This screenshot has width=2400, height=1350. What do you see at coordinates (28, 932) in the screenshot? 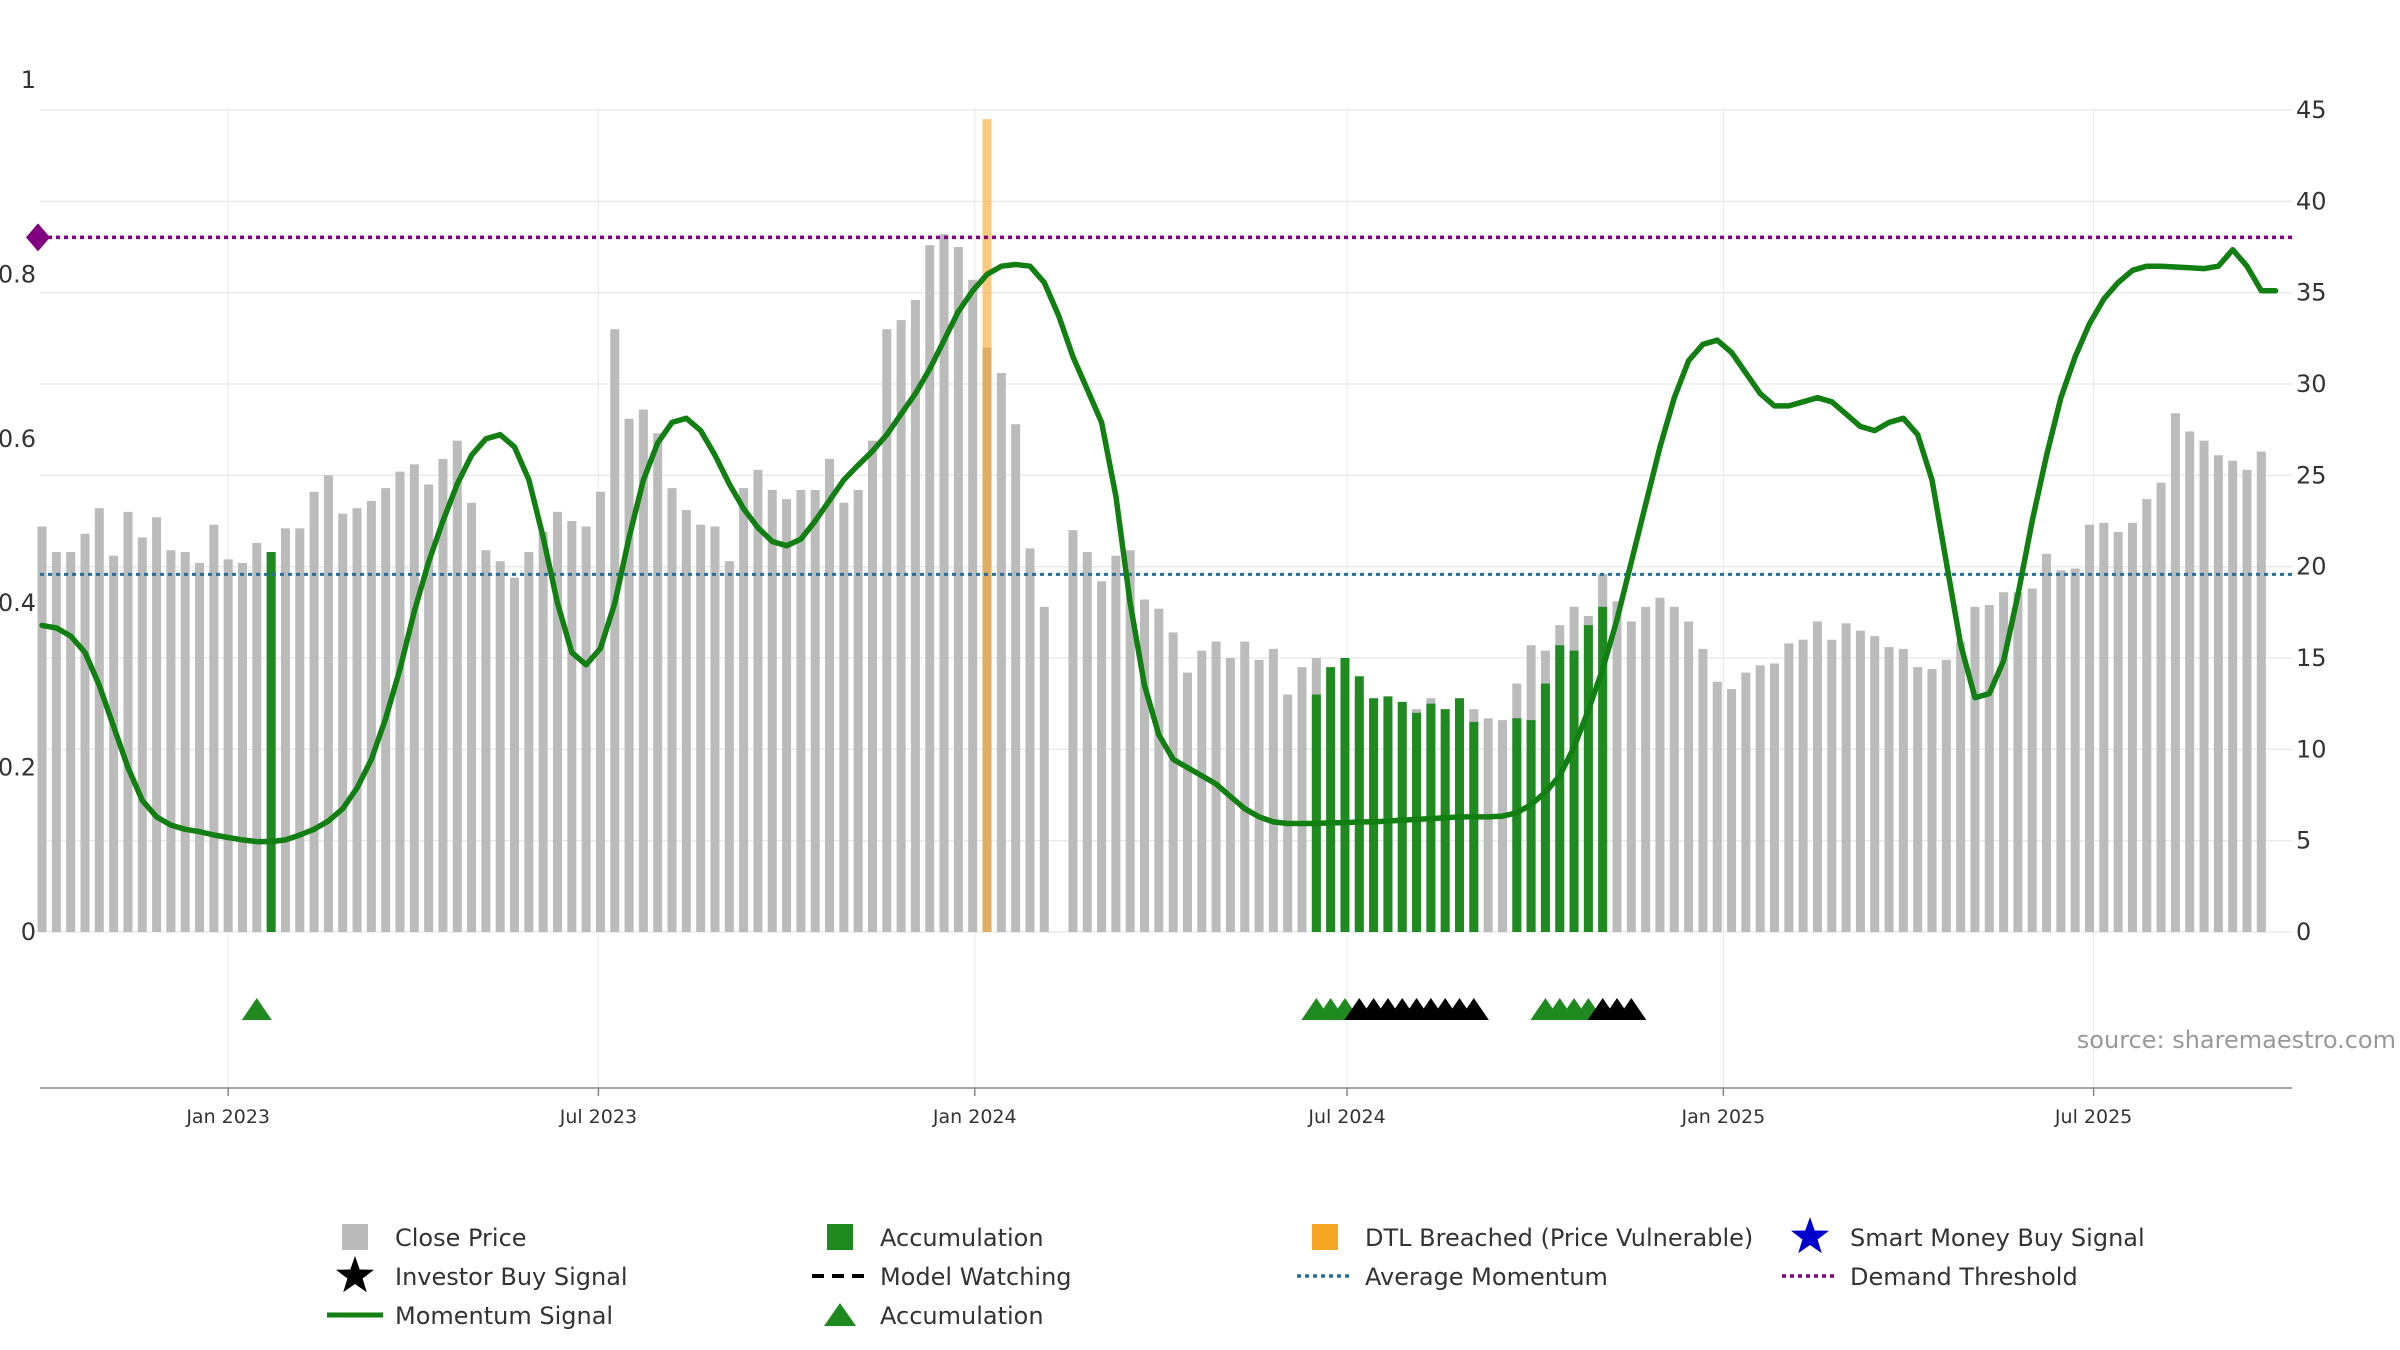
I see `left-axis-tick-label: 0` at bounding box center [28, 932].